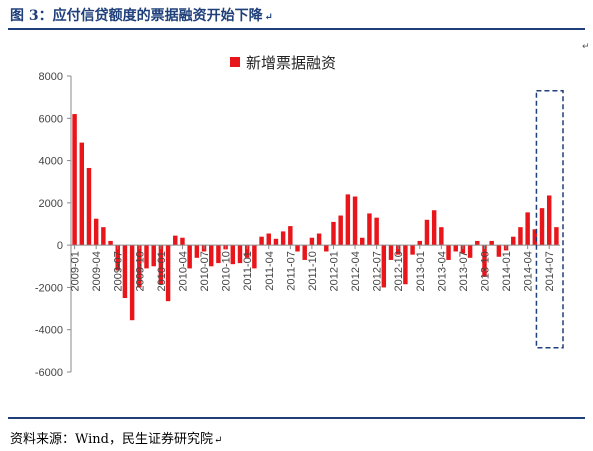  I want to click on x-tick-label: 2009-10, so click(140, 271).